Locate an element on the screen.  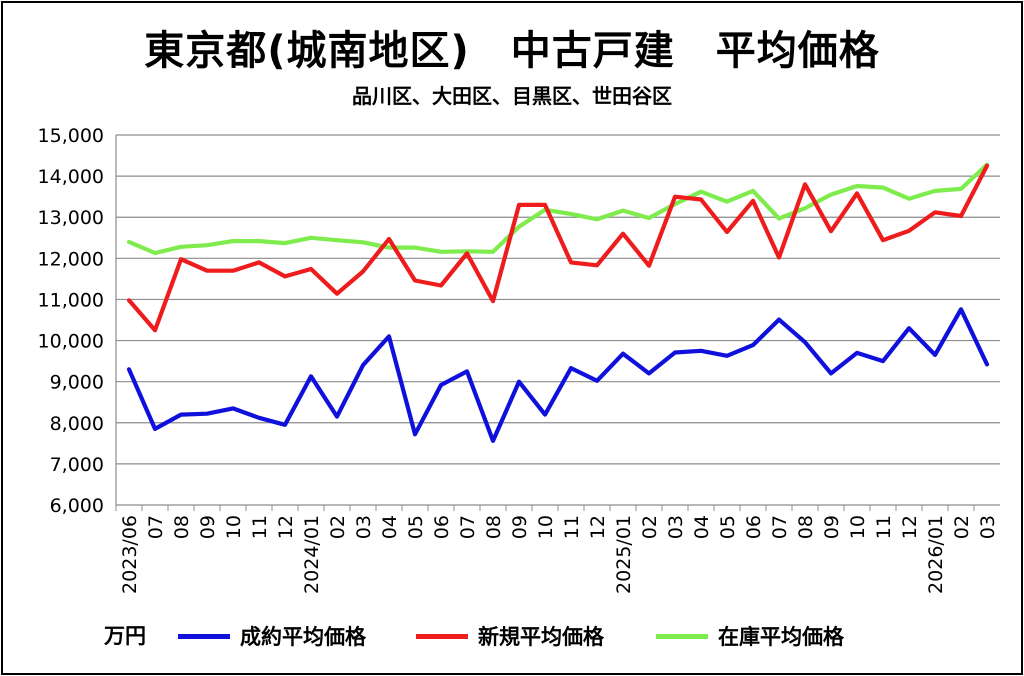
x-tick-label: 2025/01 is located at coordinates (624, 554).